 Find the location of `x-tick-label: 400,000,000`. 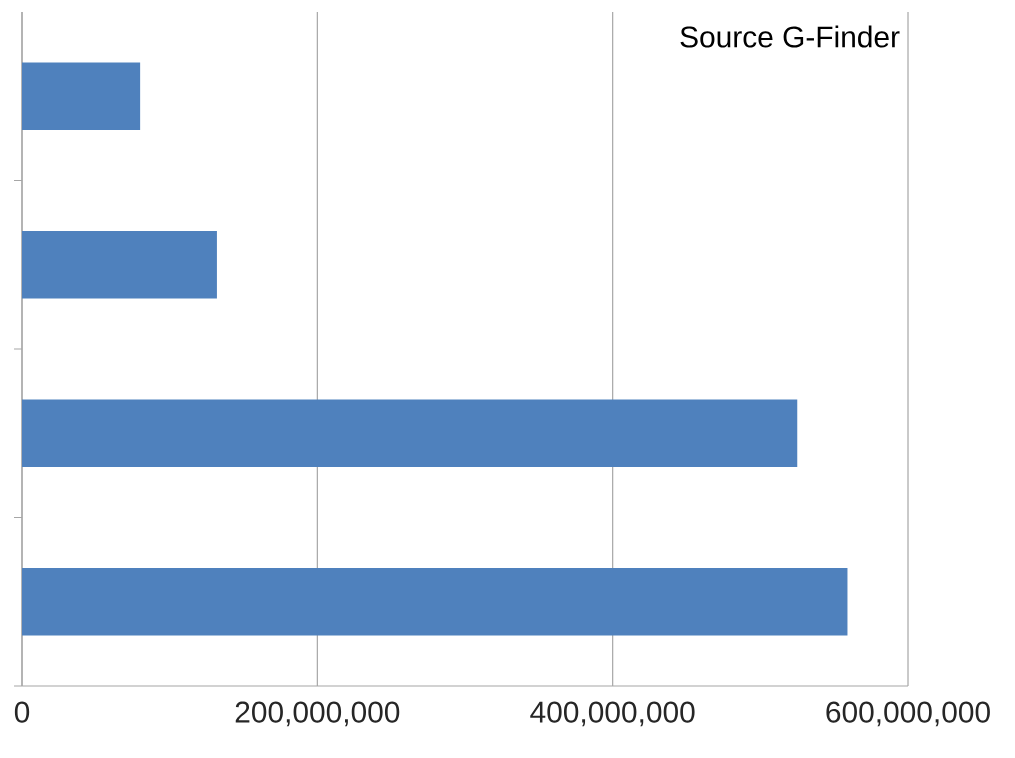

x-tick-label: 400,000,000 is located at coordinates (612, 714).